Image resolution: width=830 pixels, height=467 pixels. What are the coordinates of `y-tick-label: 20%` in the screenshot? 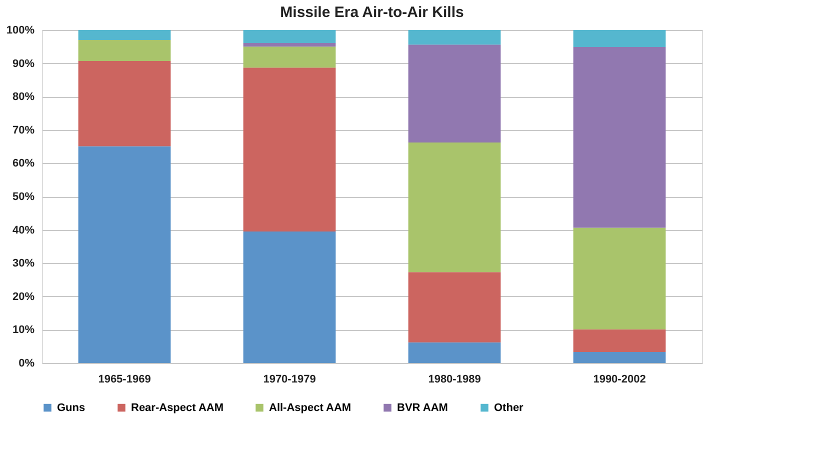 It's located at (23, 296).